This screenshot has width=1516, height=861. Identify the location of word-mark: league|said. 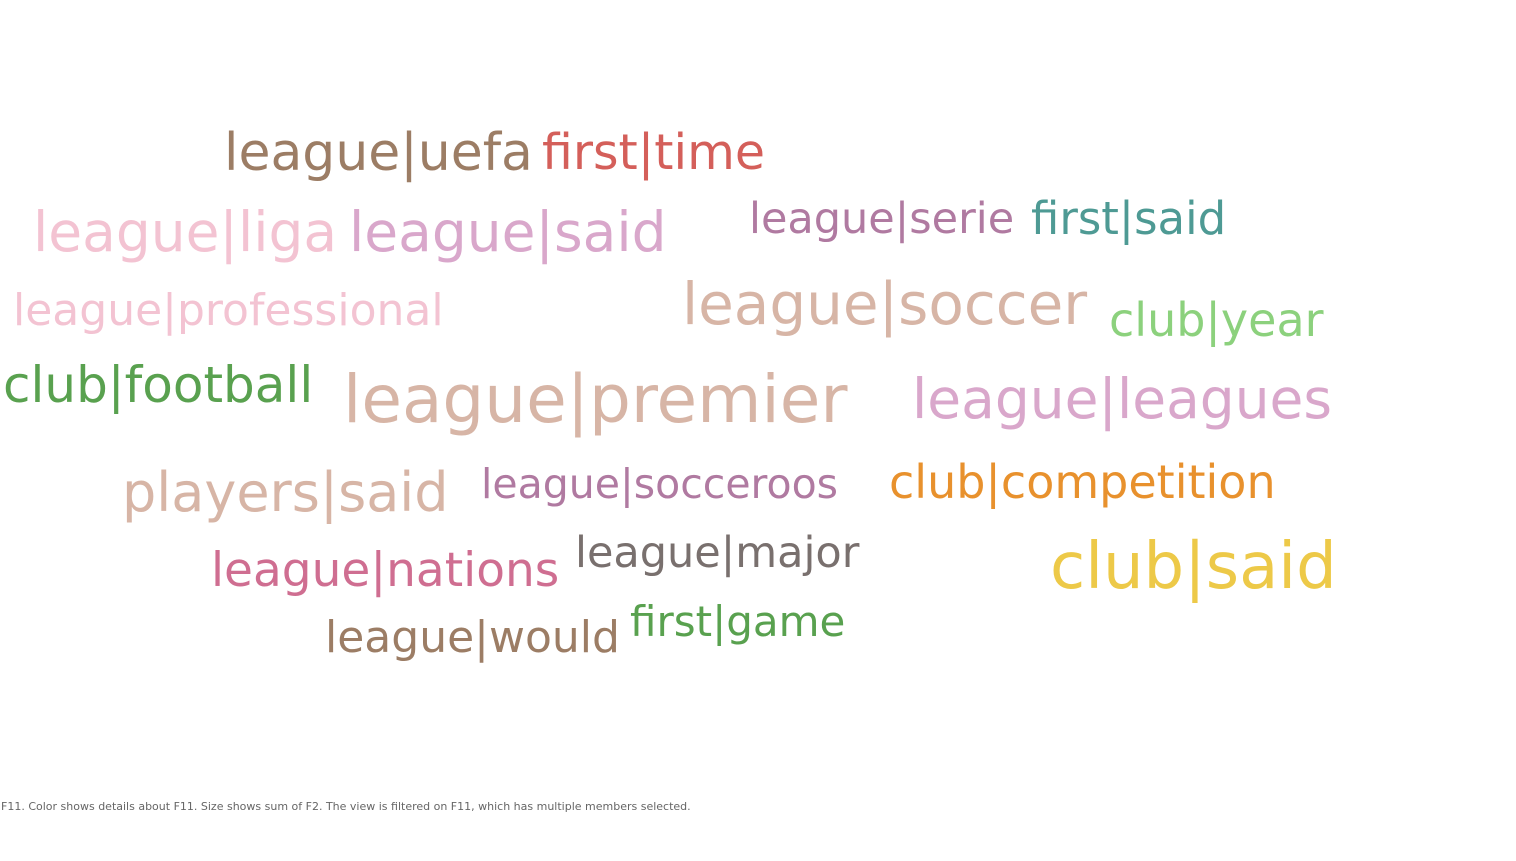
(508, 232).